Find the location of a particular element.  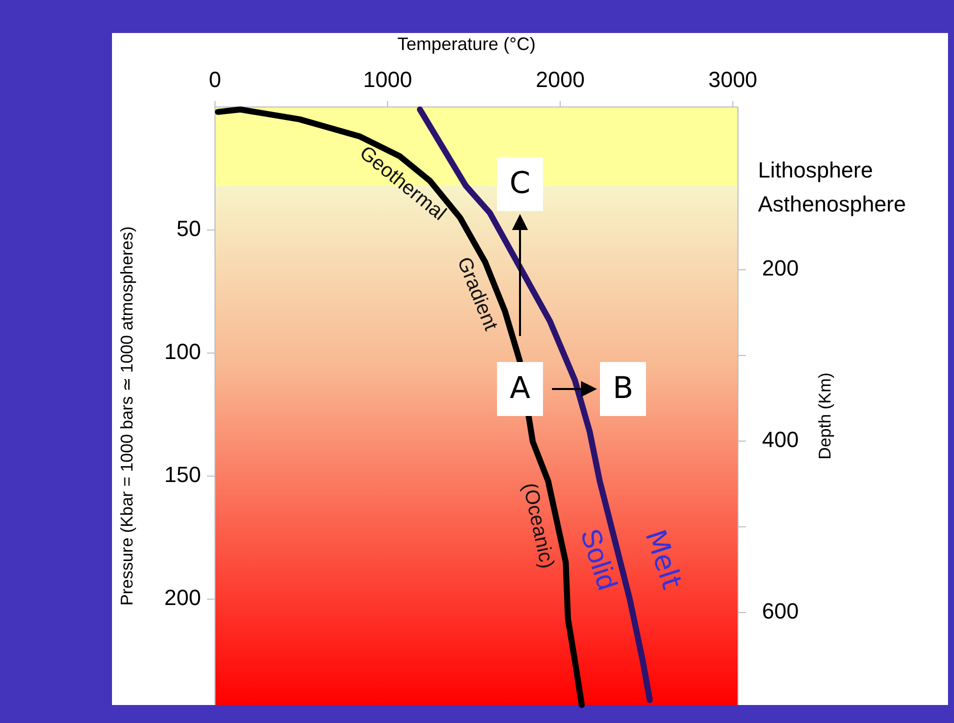

annotation: Melt is located at coordinates (663, 560).